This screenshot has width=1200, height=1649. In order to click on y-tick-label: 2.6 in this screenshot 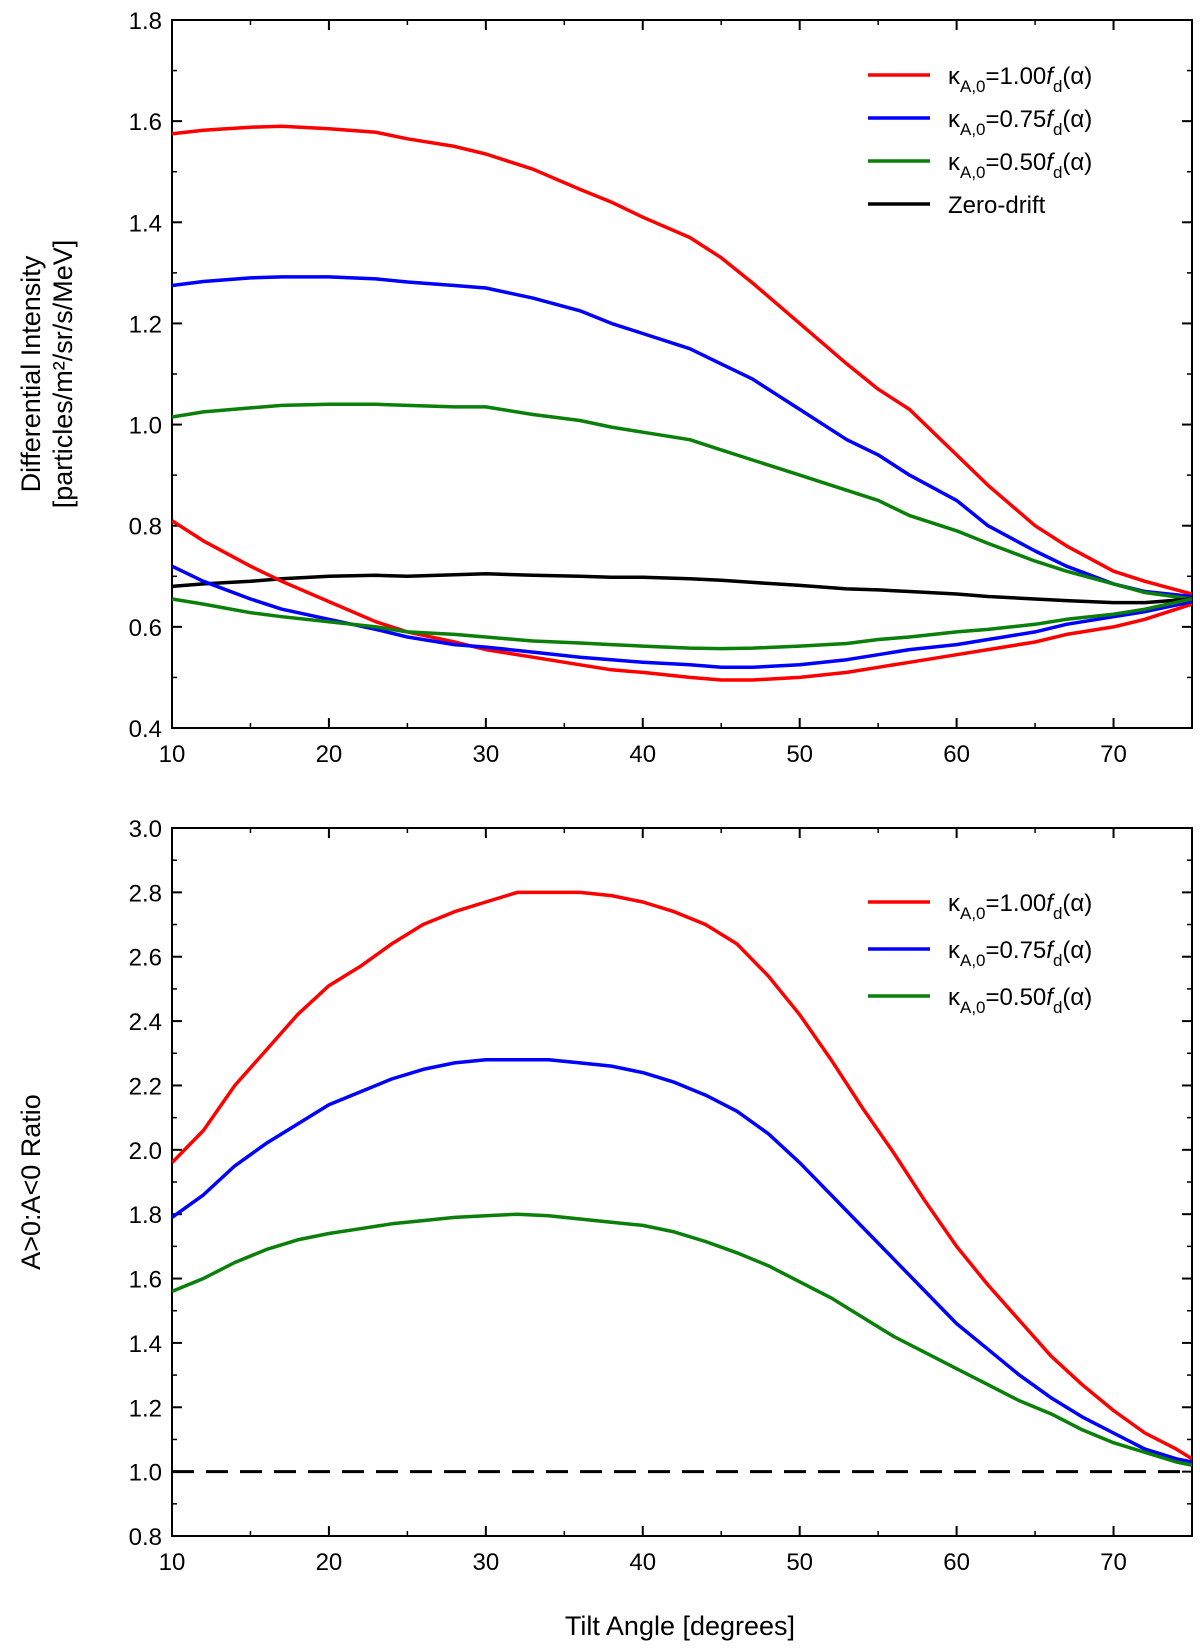, I will do `click(145, 958)`.